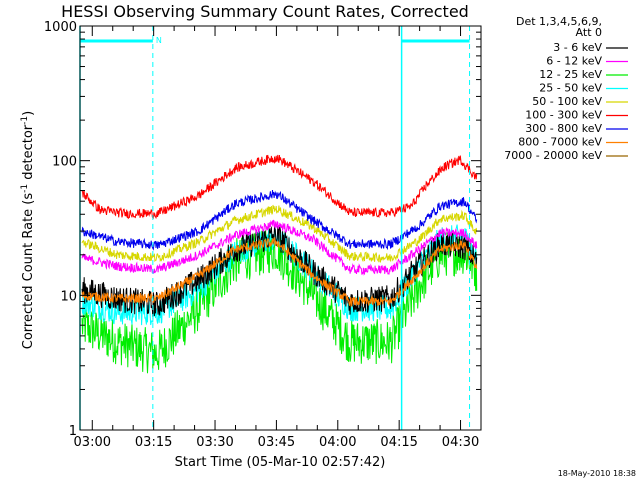 This screenshot has width=640, height=480. Describe the element at coordinates (460, 442) in the screenshot. I see `x-tick-label: 04:30` at that location.